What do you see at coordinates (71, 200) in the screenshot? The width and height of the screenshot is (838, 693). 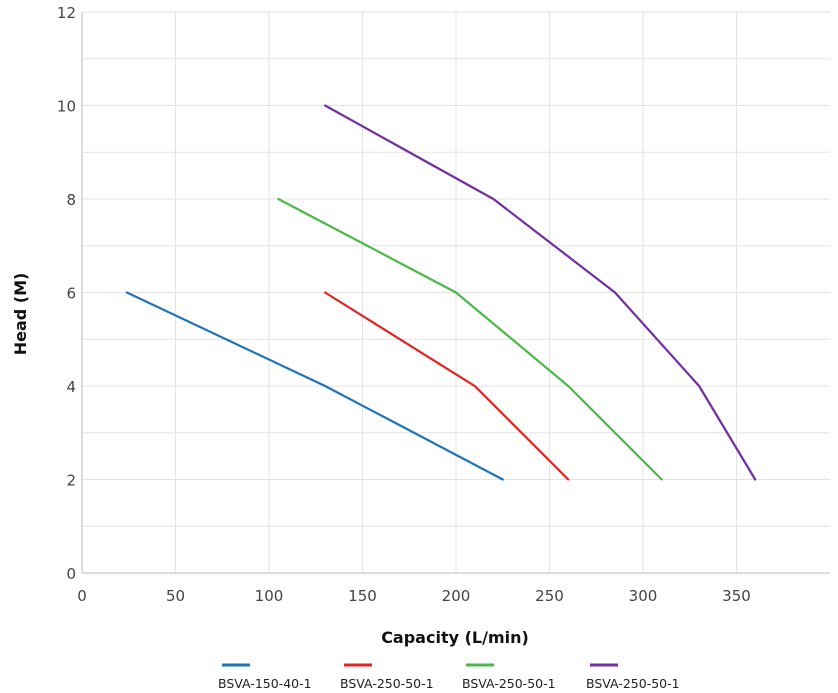 I see `y-tick-label: 8` at bounding box center [71, 200].